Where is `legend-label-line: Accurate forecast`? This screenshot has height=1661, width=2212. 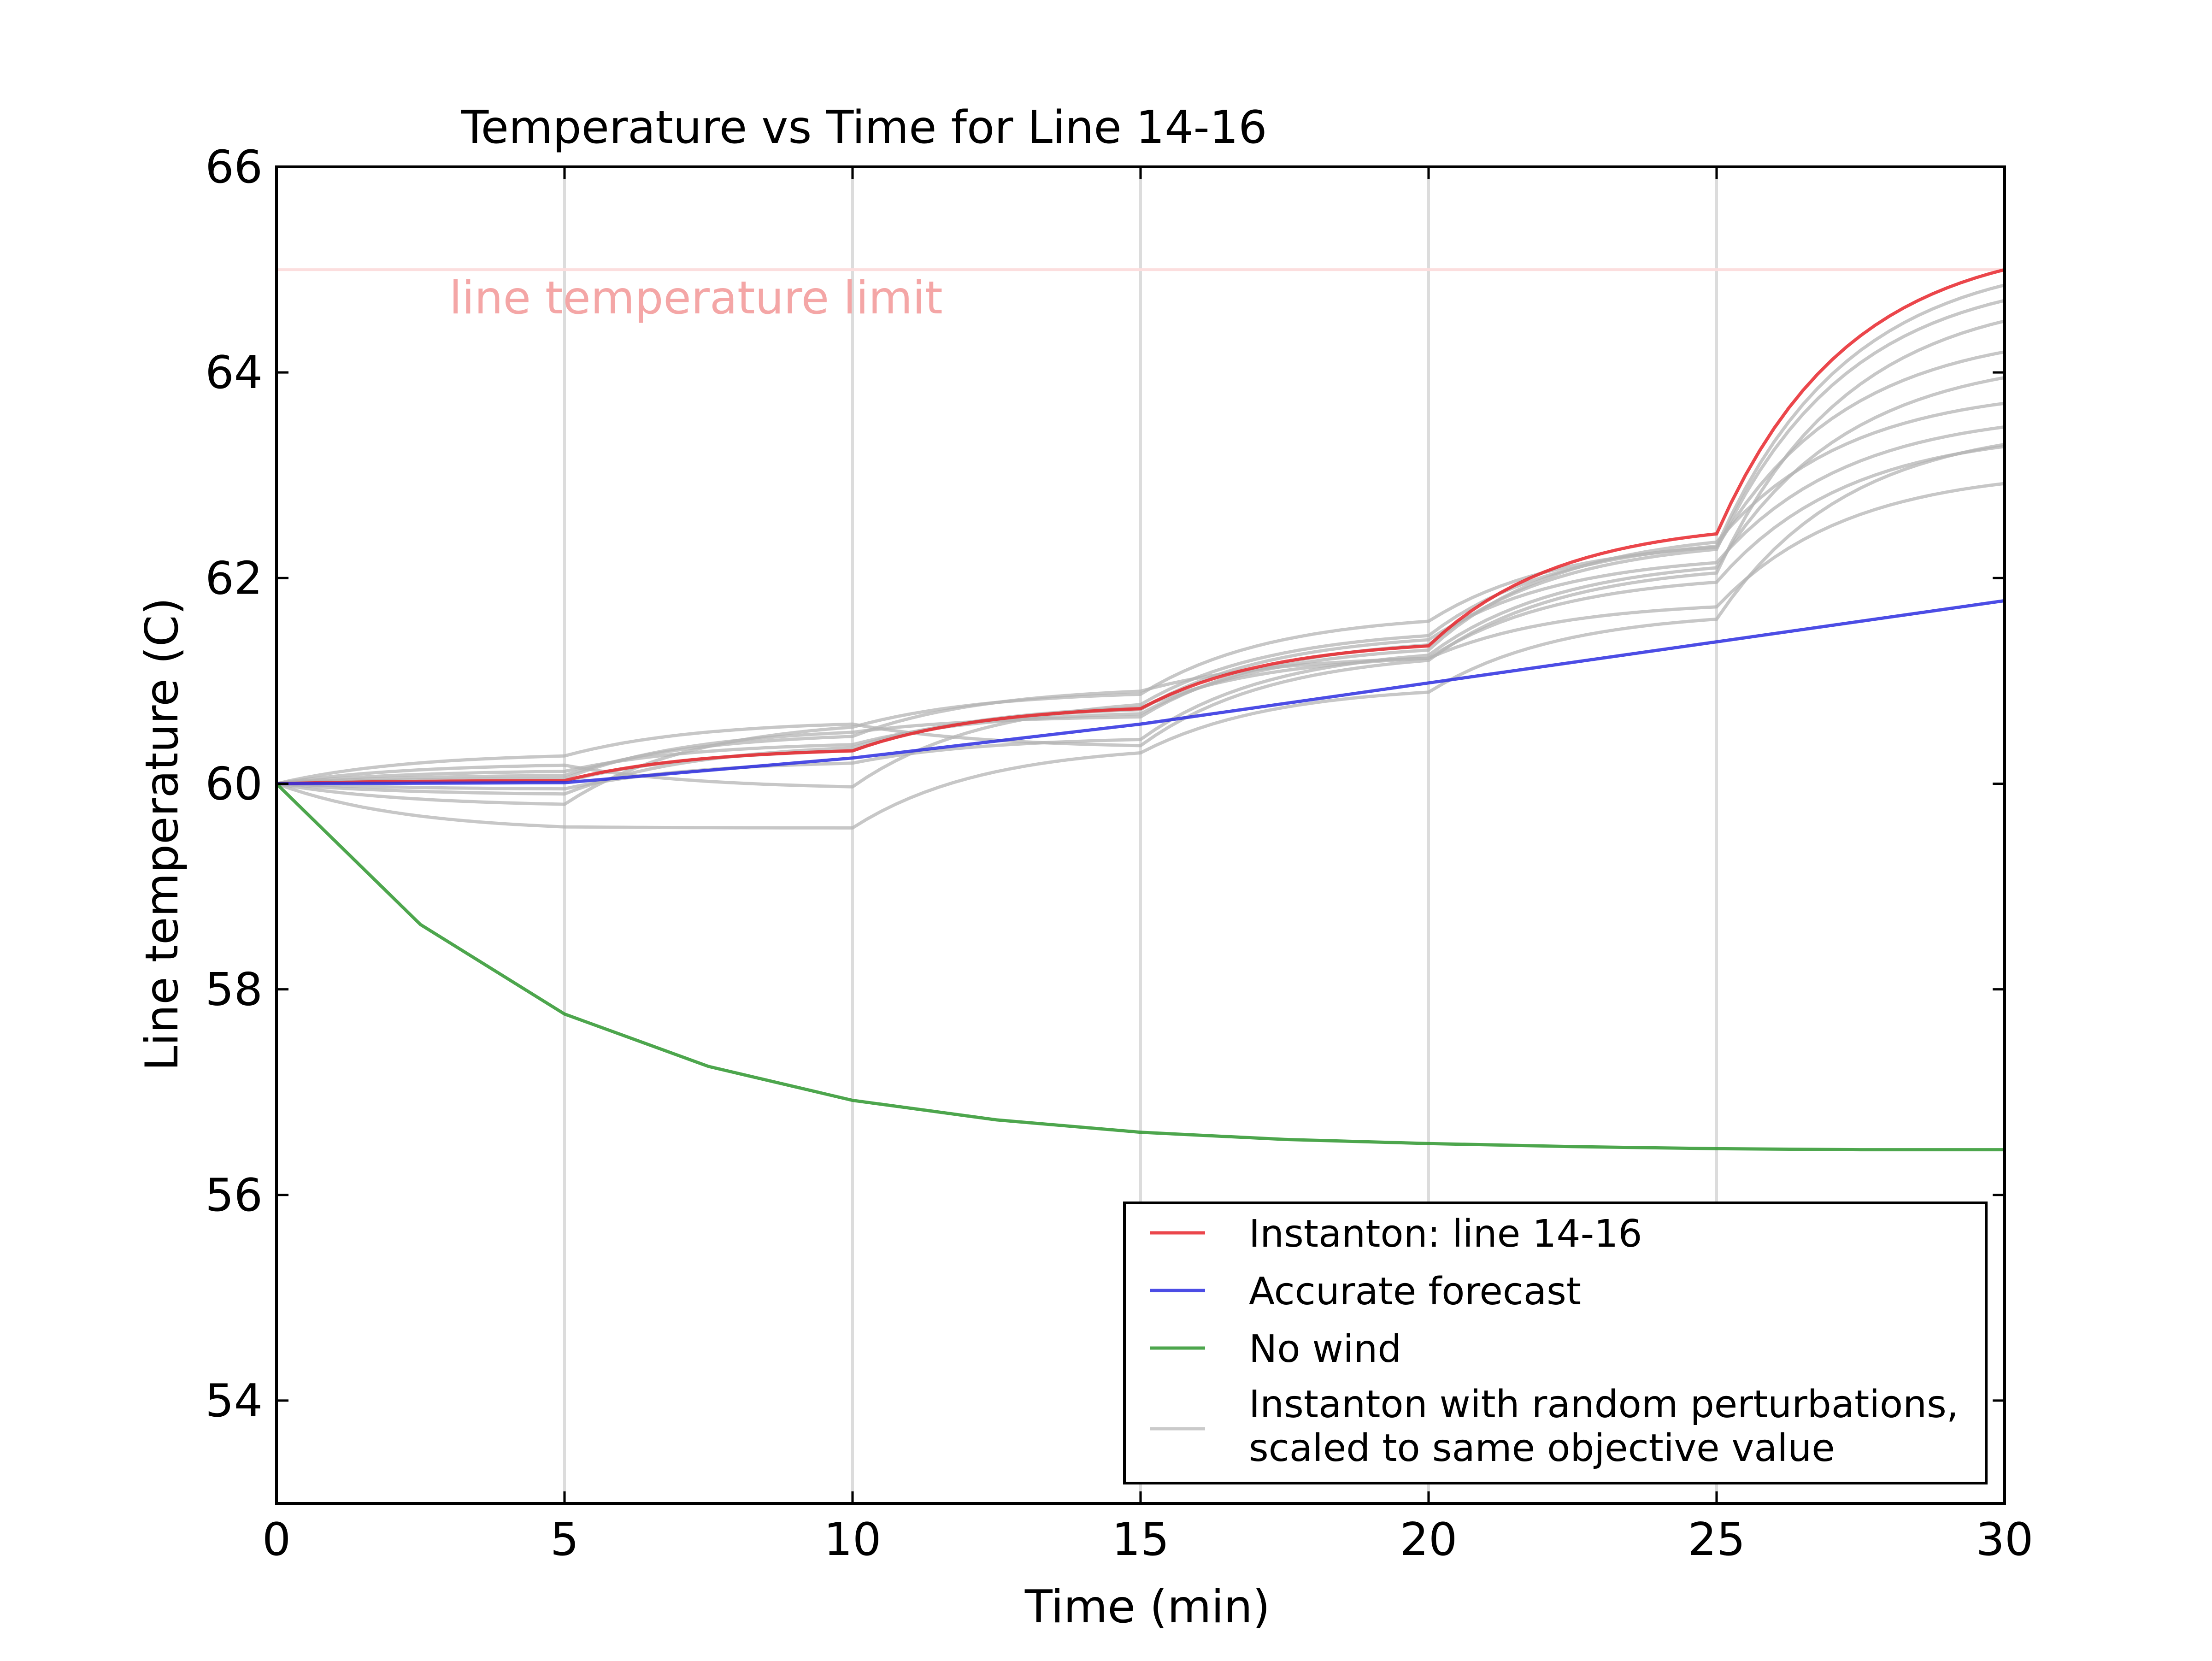 legend-label-line: Accurate forecast is located at coordinates (1415, 1291).